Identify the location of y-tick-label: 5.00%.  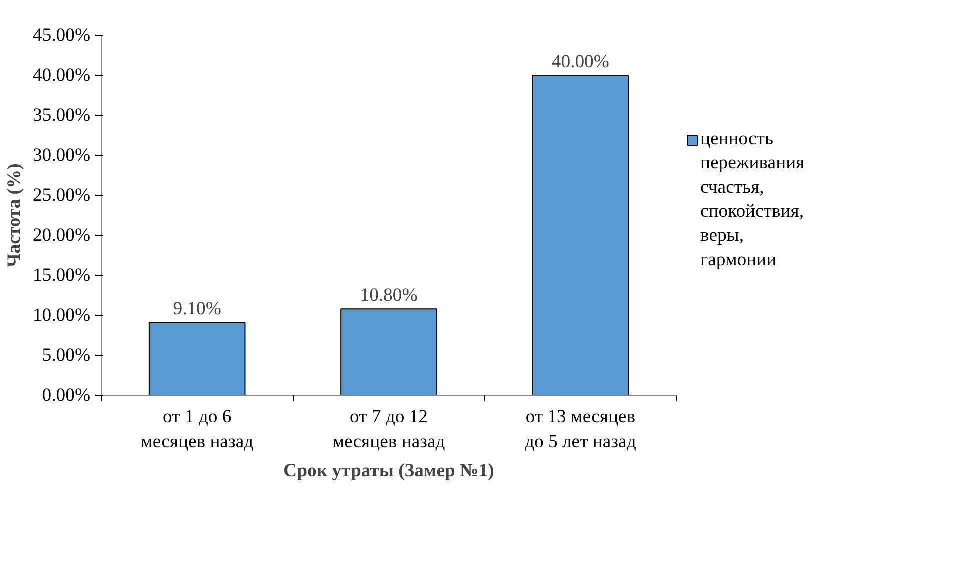
(66, 355).